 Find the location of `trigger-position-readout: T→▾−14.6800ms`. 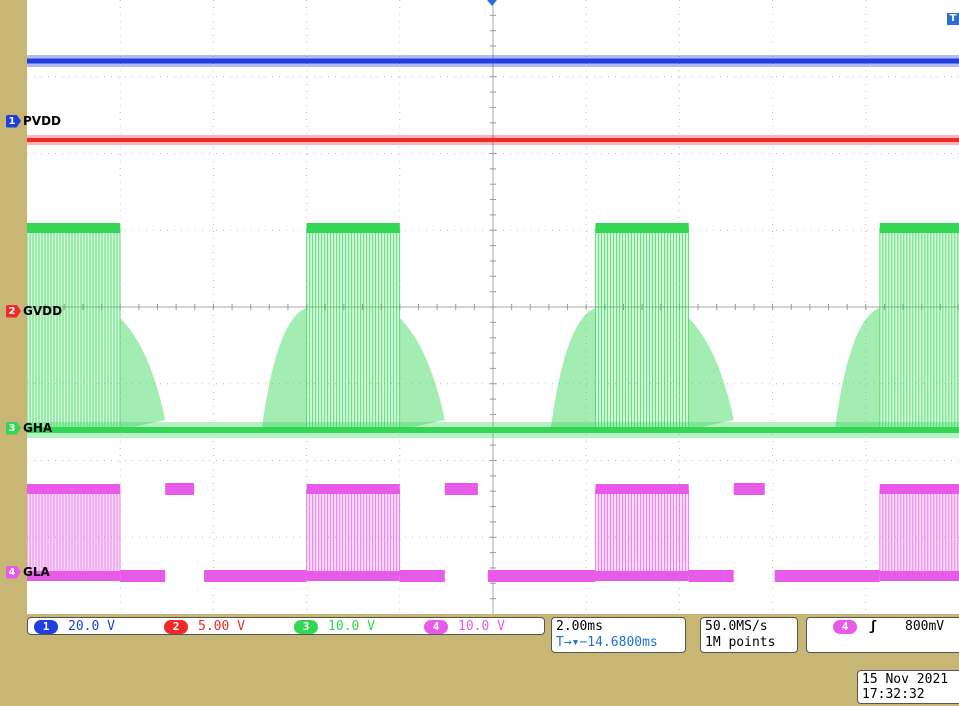

trigger-position-readout: T→▾−14.6800ms is located at coordinates (607, 642).